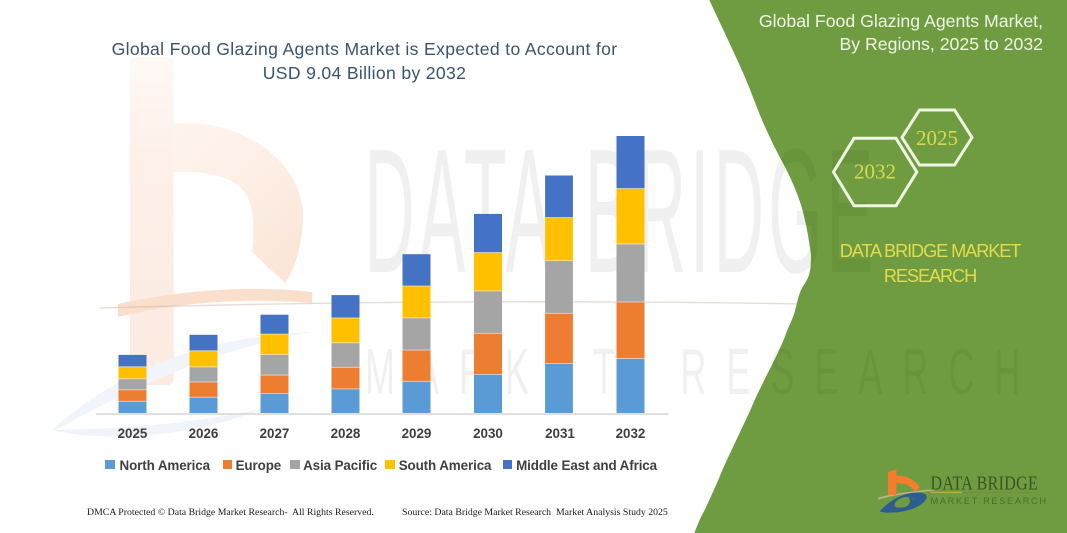 Image resolution: width=1067 pixels, height=533 pixels. Describe the element at coordinates (875, 172) in the screenshot. I see `svg-text: 2032` at that location.